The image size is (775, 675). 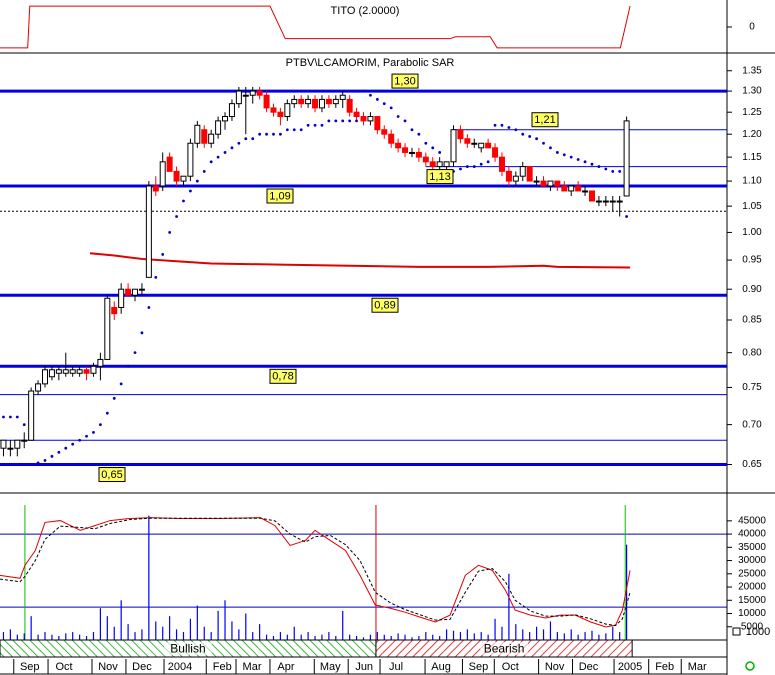 What do you see at coordinates (285, 667) in the screenshot?
I see `x-tick-label: Apr` at bounding box center [285, 667].